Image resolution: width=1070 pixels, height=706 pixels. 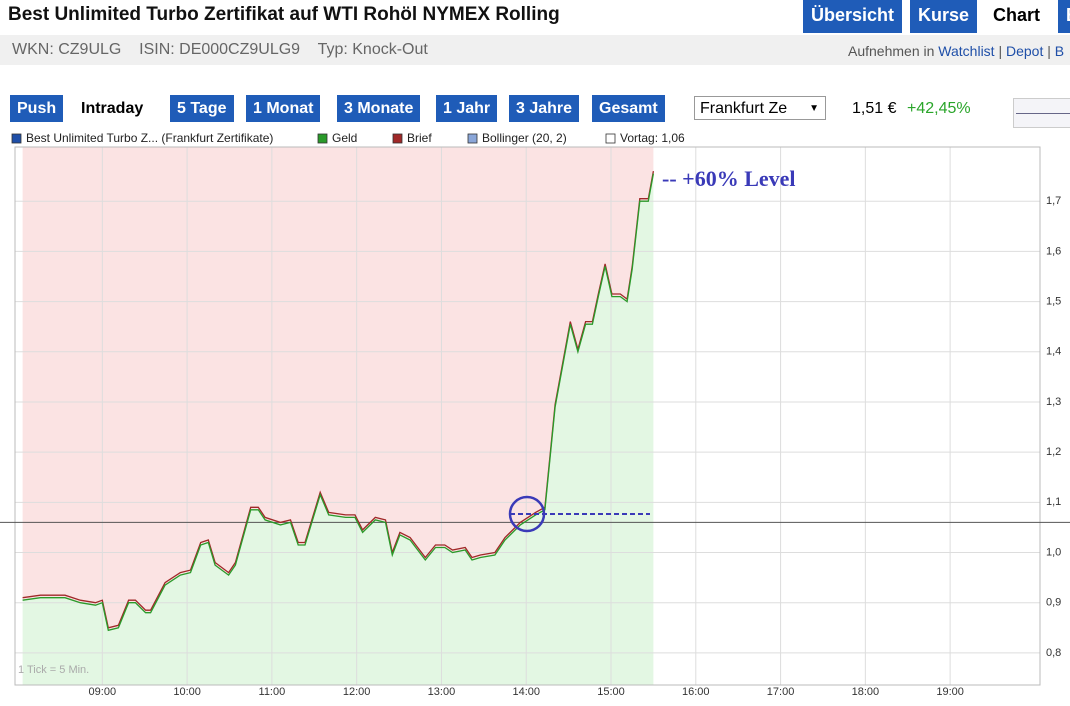 I want to click on y-tick-label: 0,9, so click(x=1053, y=603).